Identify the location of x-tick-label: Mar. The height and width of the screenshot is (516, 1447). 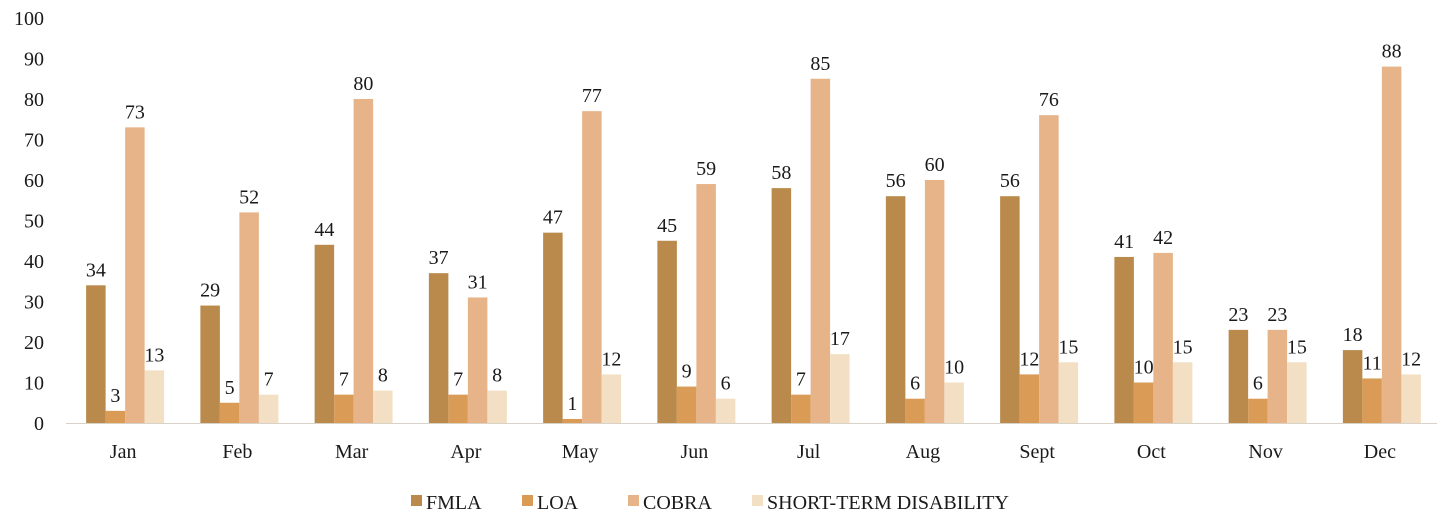
(352, 452).